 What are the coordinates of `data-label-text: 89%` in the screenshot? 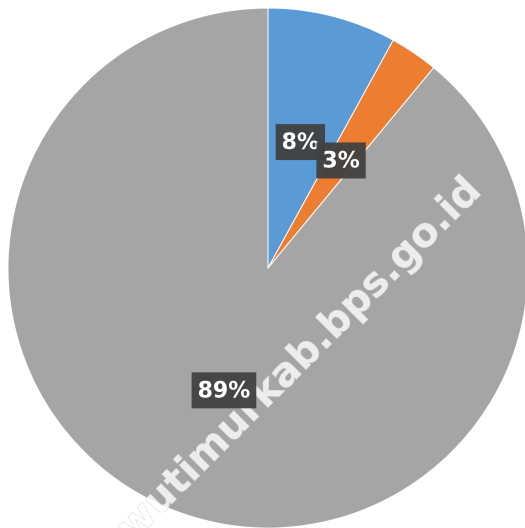 It's located at (224, 390).